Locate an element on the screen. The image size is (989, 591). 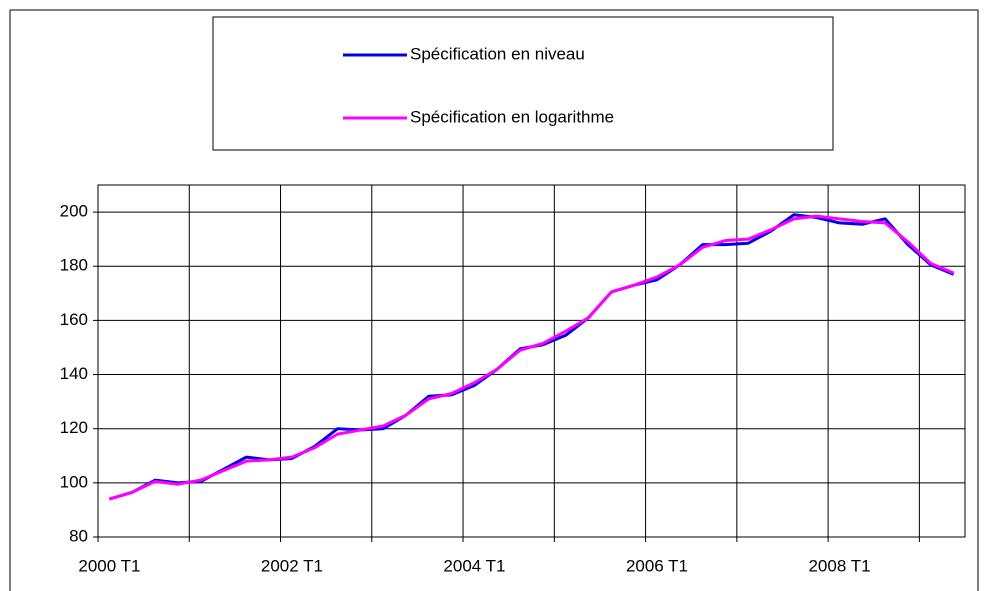
x-tick-label: 2002 T1 is located at coordinates (292, 565).